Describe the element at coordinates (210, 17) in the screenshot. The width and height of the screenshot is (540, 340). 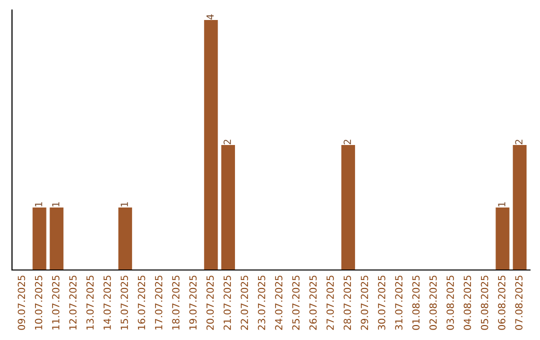
I see `data-label: 4` at that location.